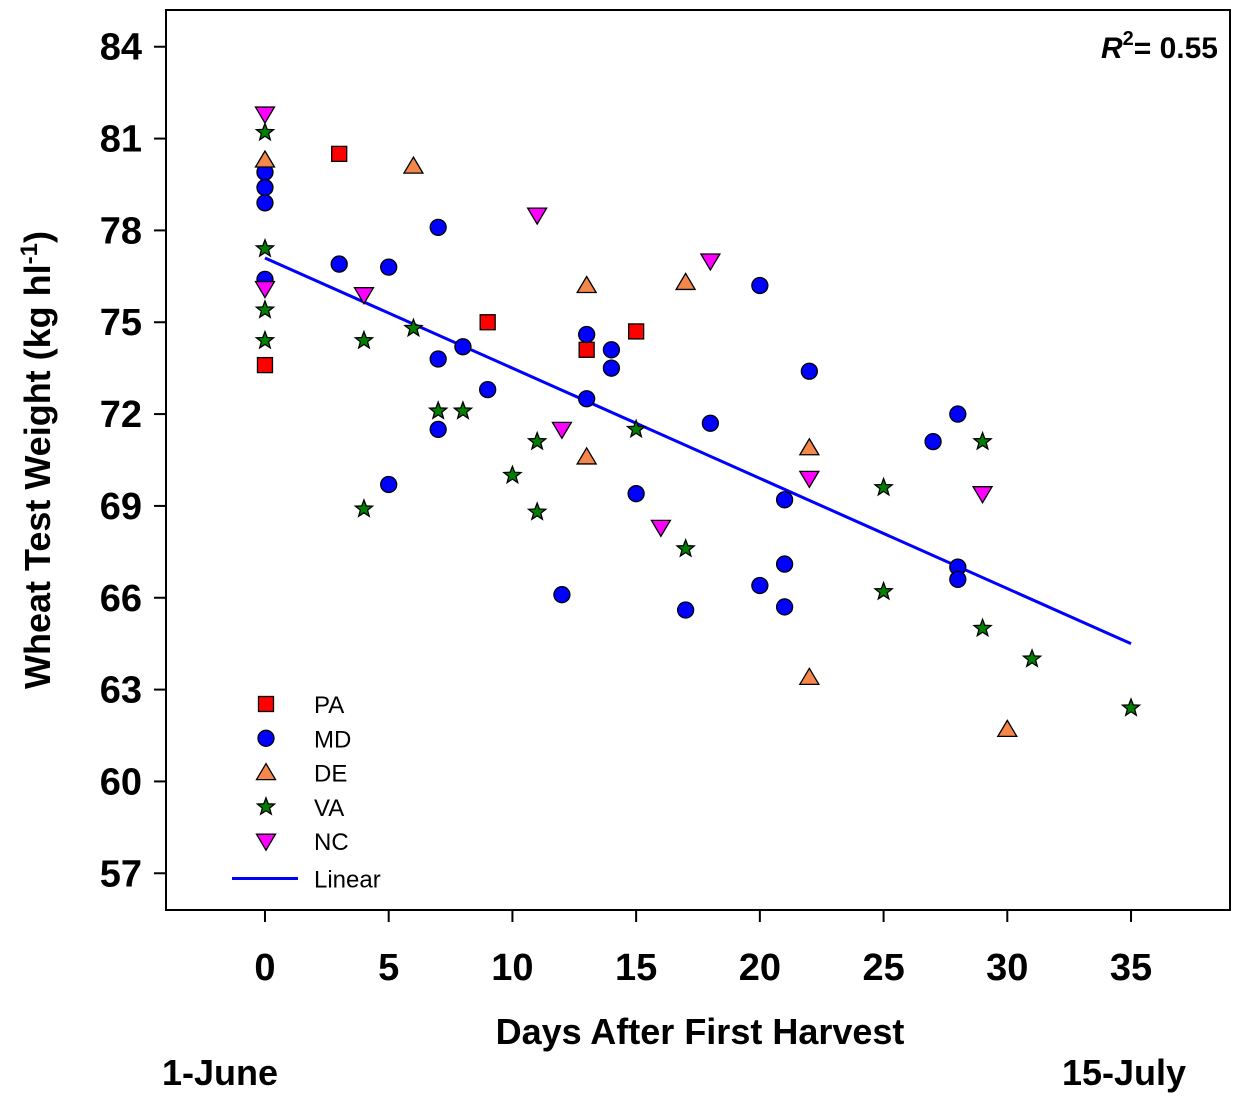 The height and width of the screenshot is (1098, 1238). What do you see at coordinates (332, 739) in the screenshot?
I see `legend-label-md: MD` at bounding box center [332, 739].